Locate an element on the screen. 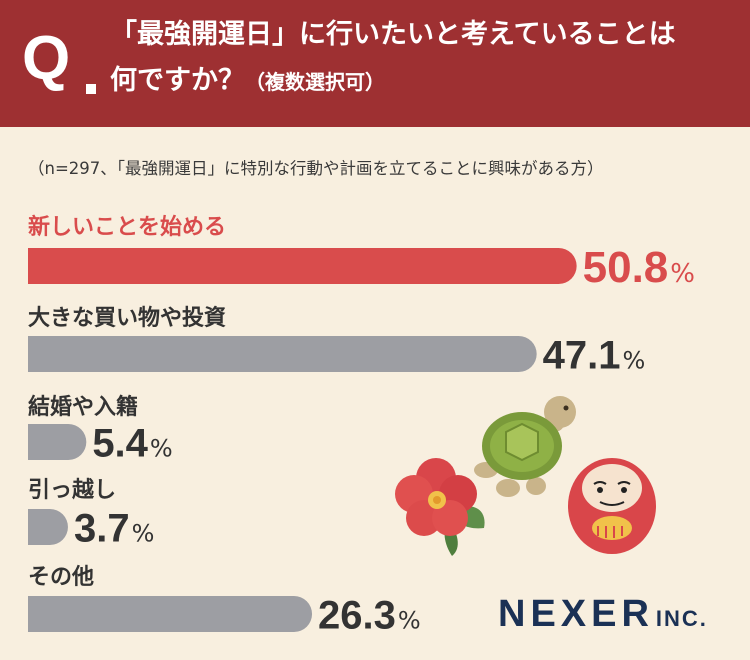 The width and height of the screenshot is (750, 660). value-number-big-purchase: 47.1 is located at coordinates (582, 355).